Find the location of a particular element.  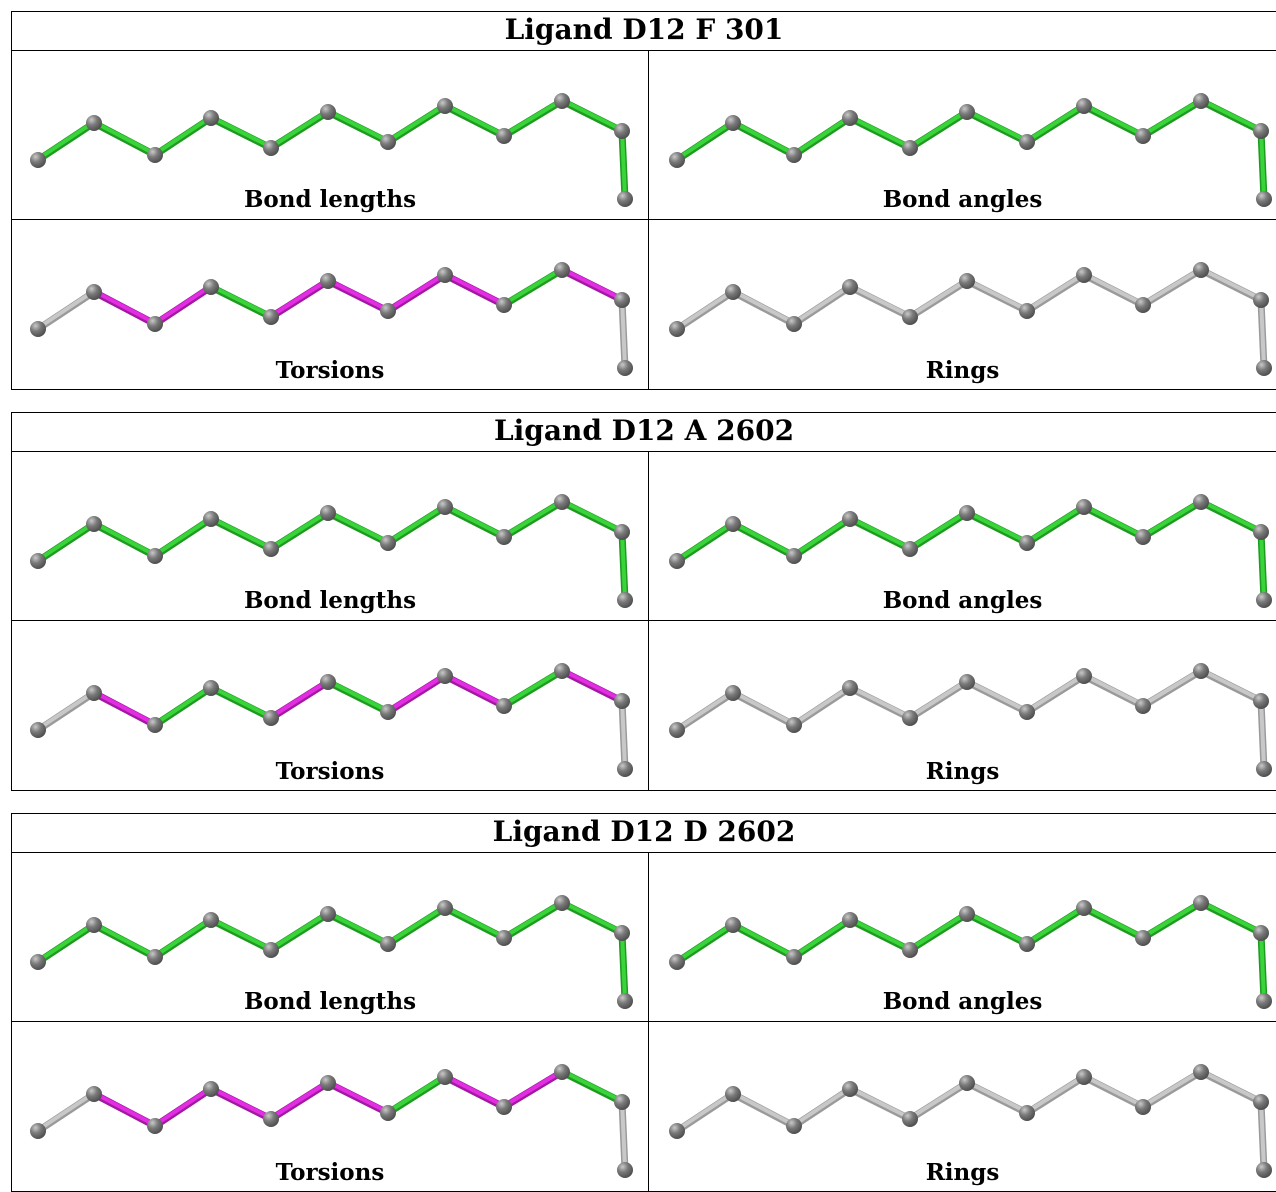

panel-label: Rings is located at coordinates (962, 370).